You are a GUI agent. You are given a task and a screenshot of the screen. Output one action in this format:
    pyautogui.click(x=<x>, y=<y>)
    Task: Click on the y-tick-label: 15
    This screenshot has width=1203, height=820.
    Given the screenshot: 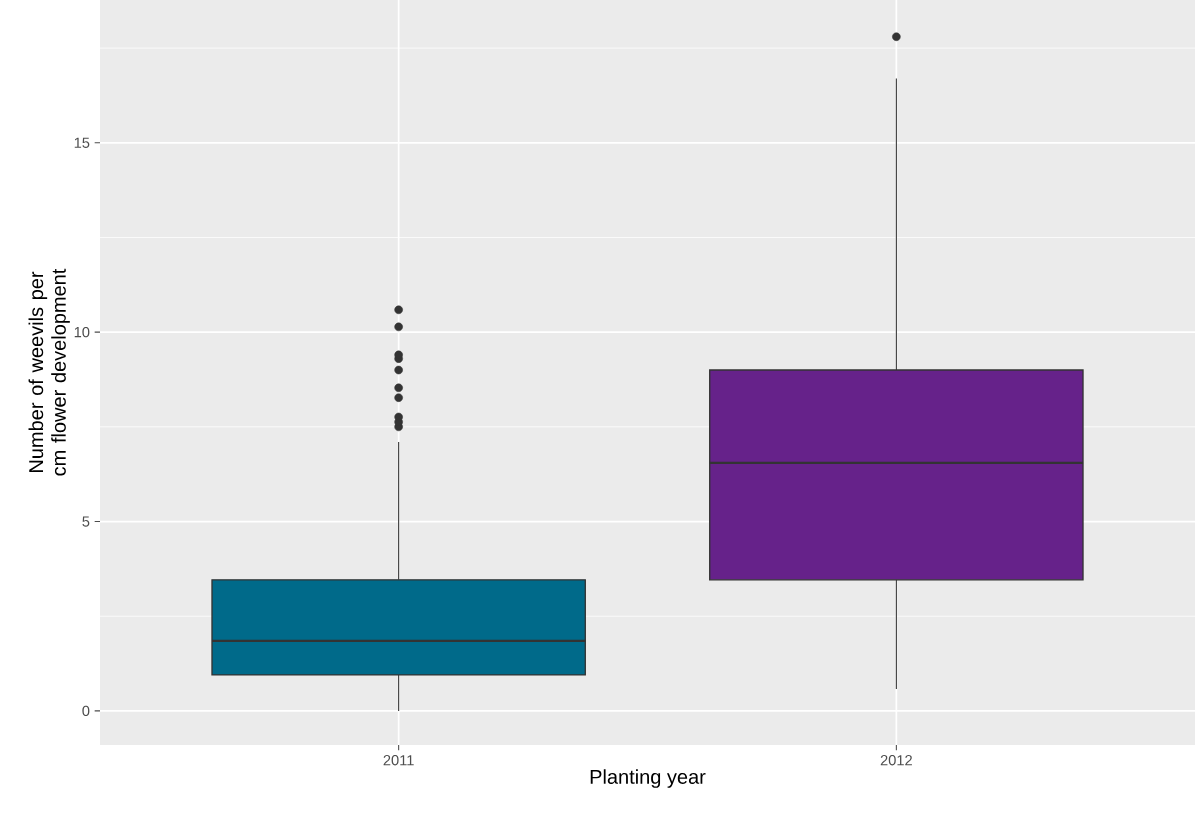 What is the action you would take?
    pyautogui.click(x=82, y=142)
    